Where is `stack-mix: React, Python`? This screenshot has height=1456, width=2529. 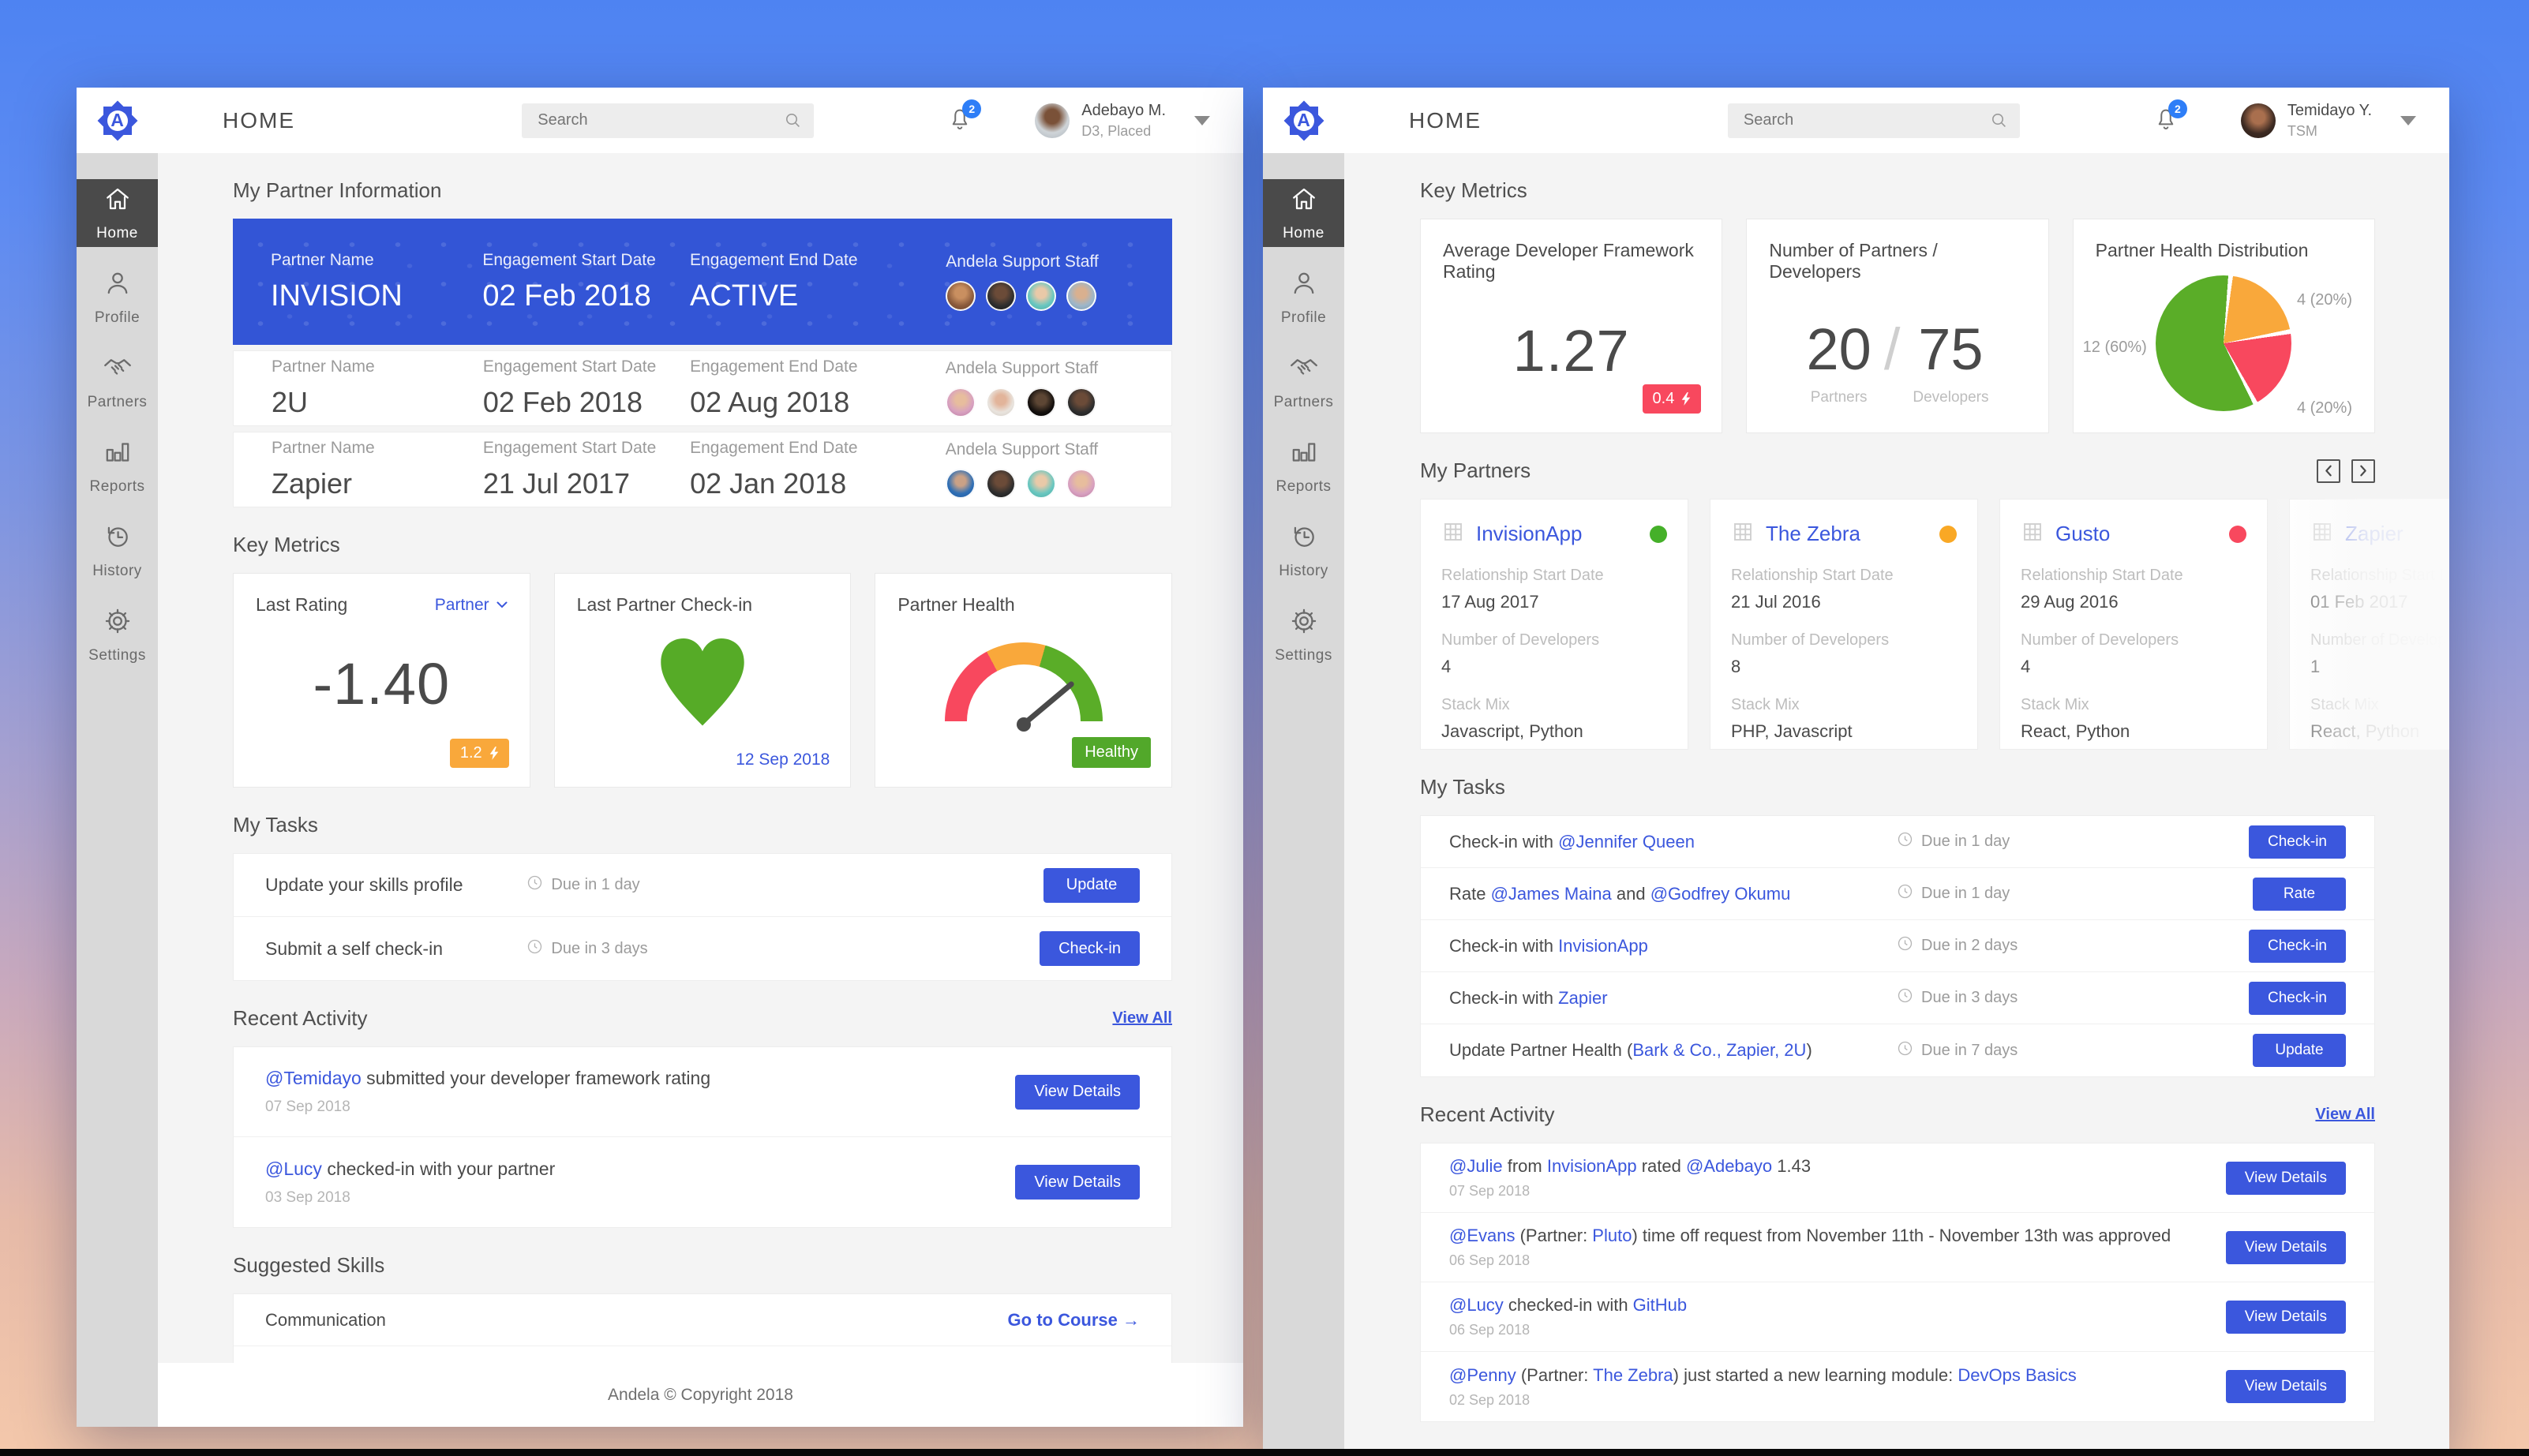
stack-mix: React, Python is located at coordinates (2075, 731).